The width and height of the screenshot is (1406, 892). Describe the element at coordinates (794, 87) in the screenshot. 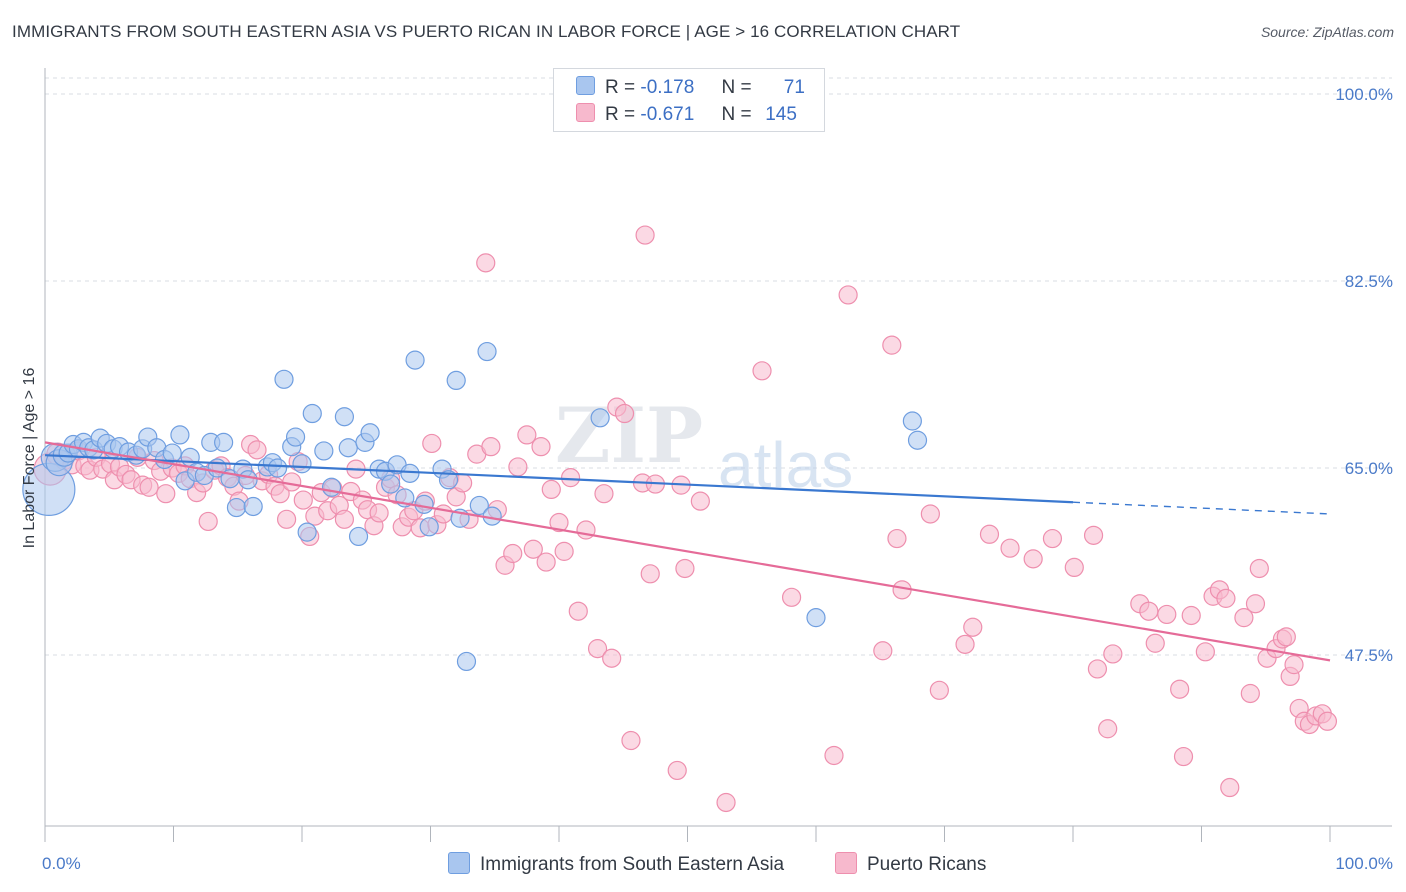

I see `legend-n-value: 71` at that location.